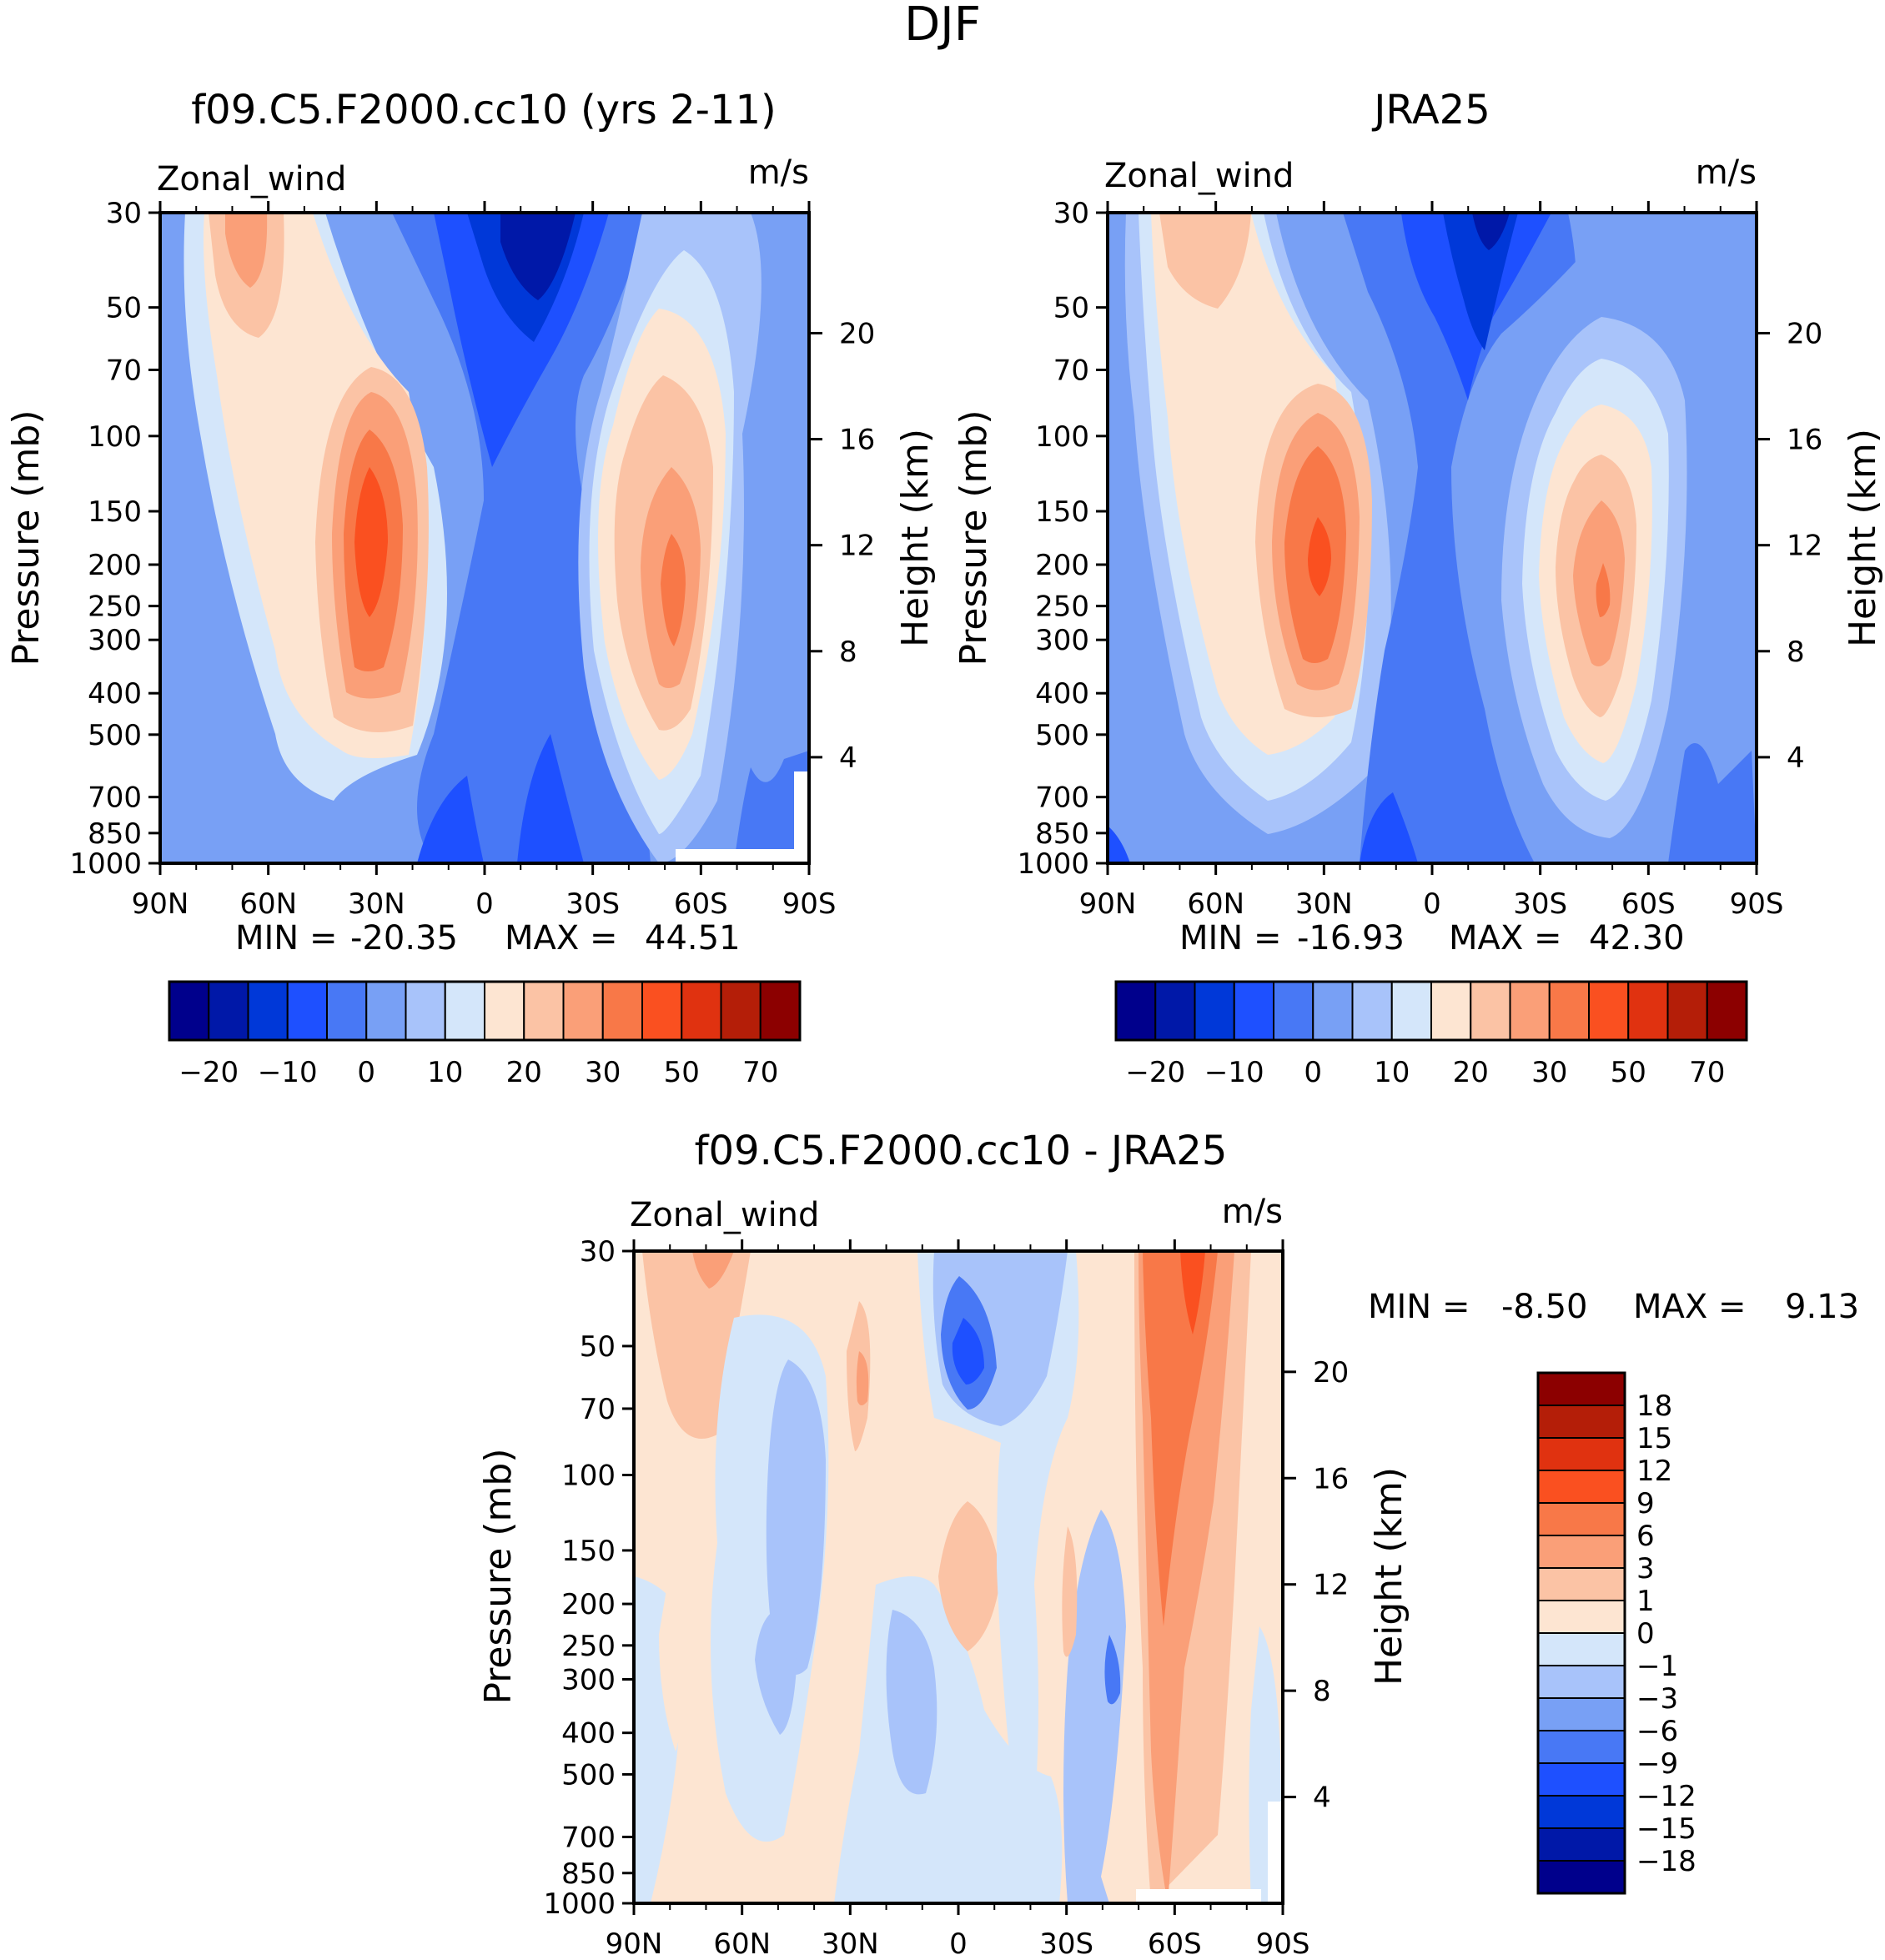  Describe the element at coordinates (1654, 1406) in the screenshot. I see `colorbar-label: 18` at that location.